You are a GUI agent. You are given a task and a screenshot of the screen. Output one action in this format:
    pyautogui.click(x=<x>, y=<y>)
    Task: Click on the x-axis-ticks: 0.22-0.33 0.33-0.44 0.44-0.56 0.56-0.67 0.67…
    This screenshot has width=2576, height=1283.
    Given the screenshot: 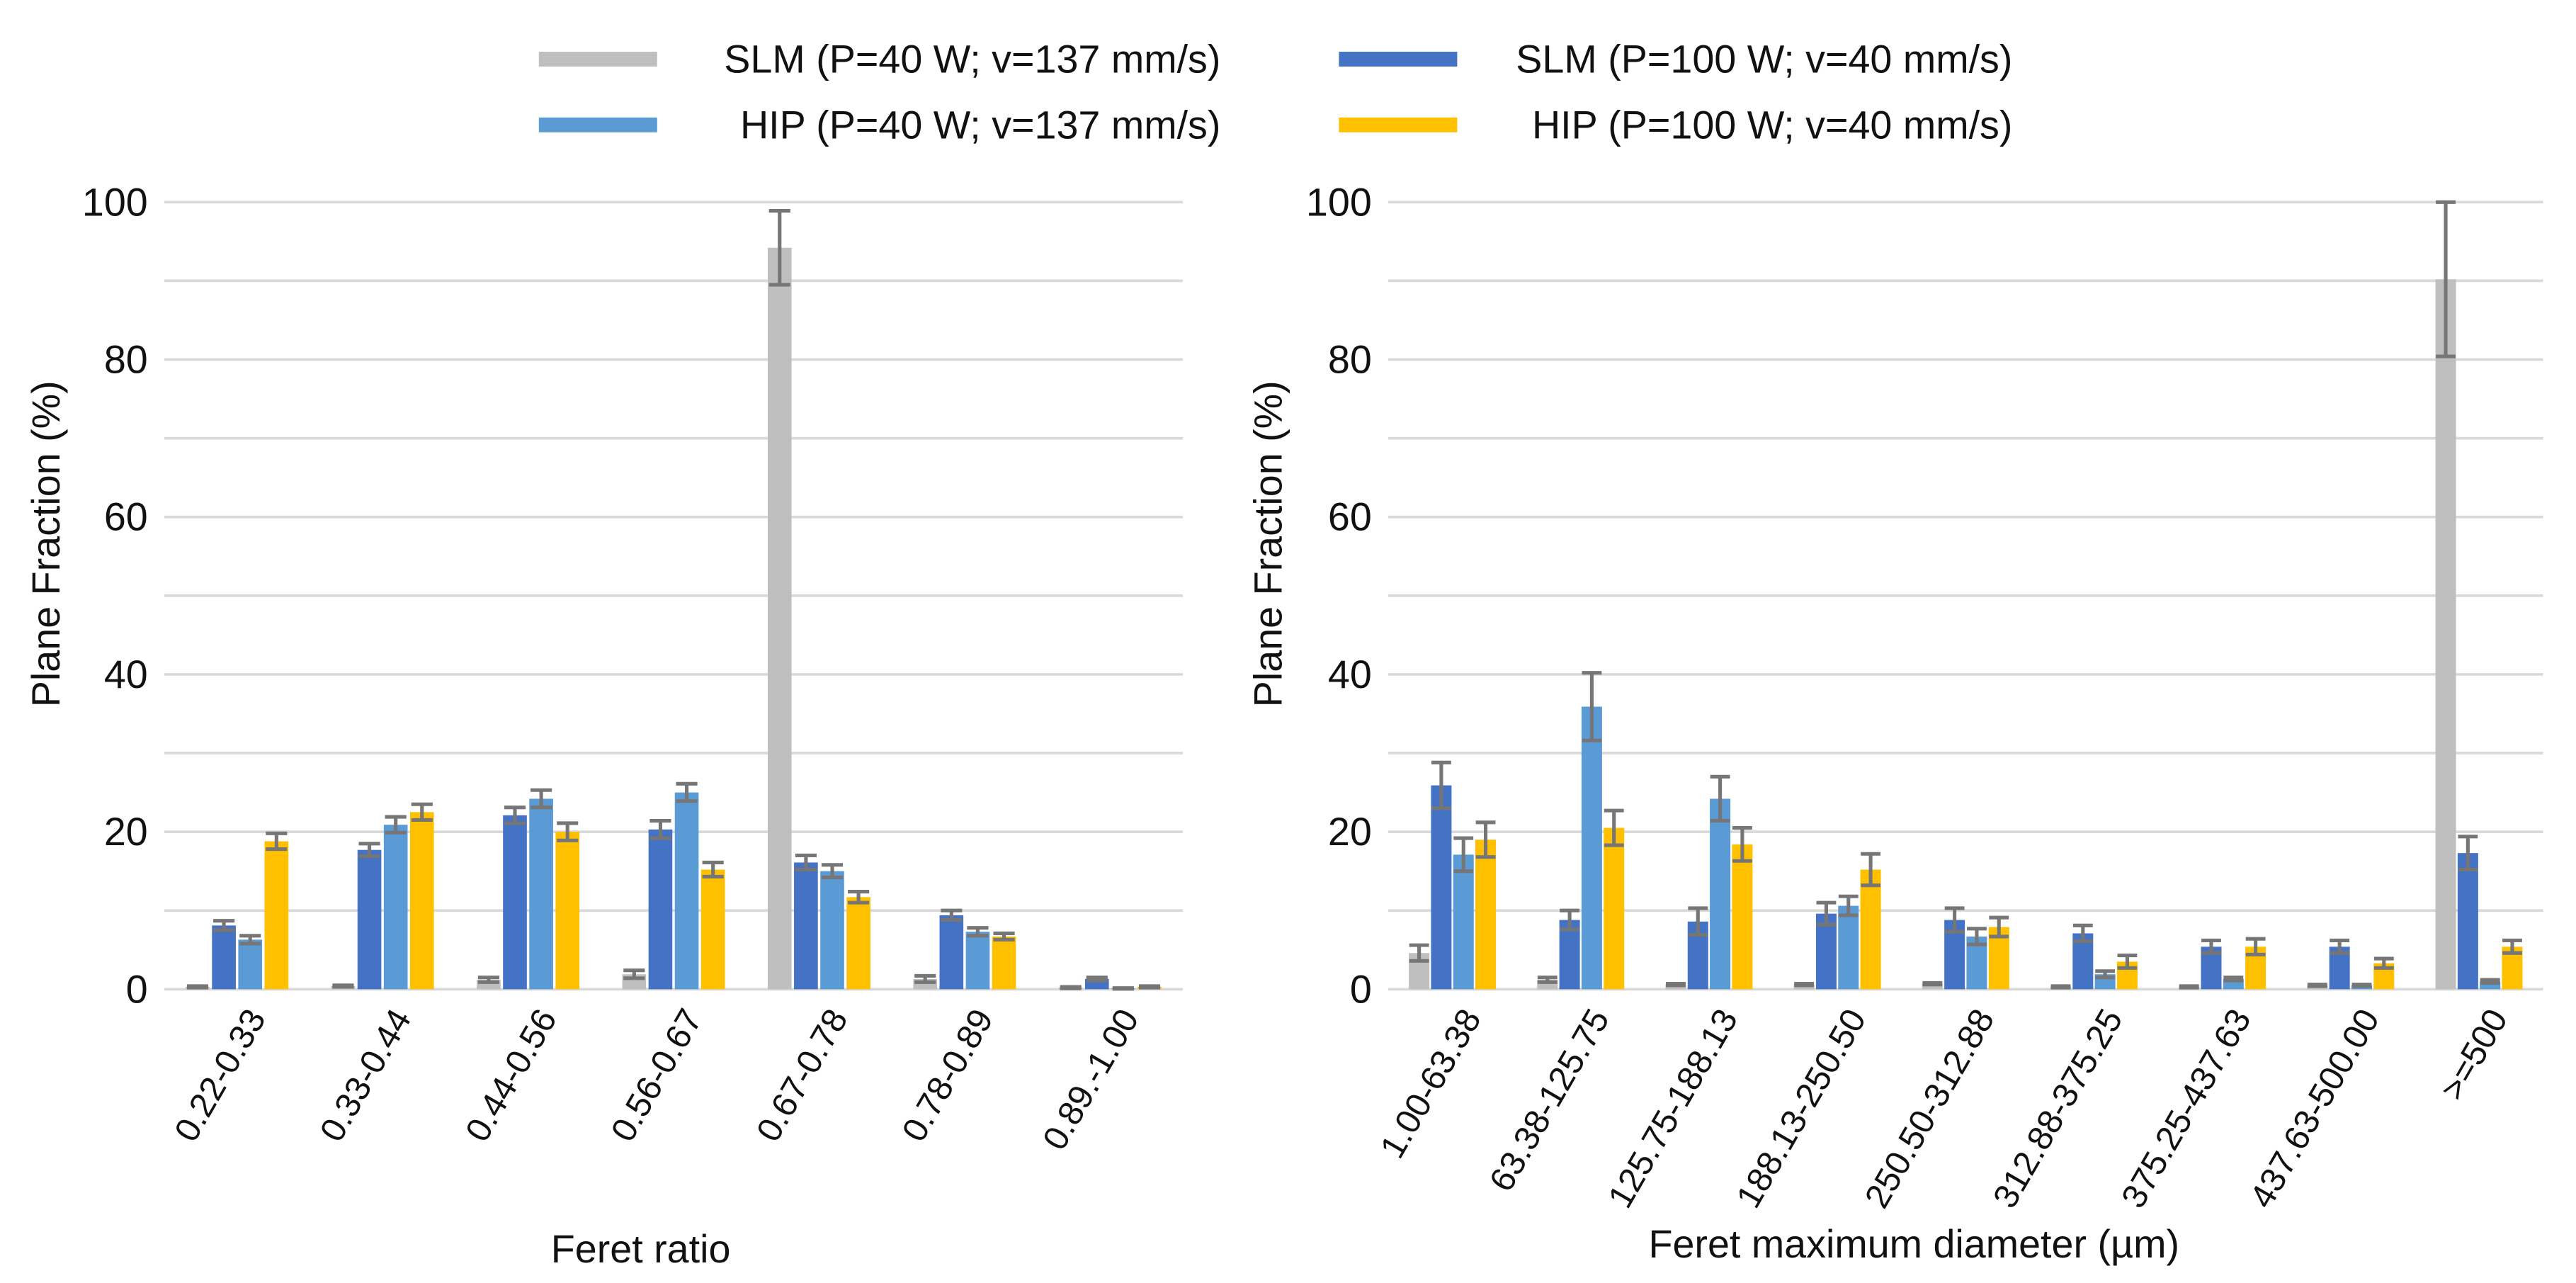 What is the action you would take?
    pyautogui.click(x=656, y=1079)
    